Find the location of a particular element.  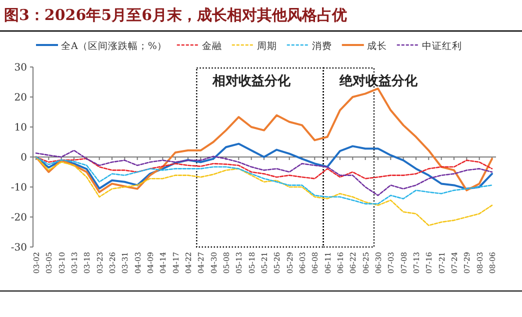

y-tick-label: 20 is located at coordinates (20, 98).